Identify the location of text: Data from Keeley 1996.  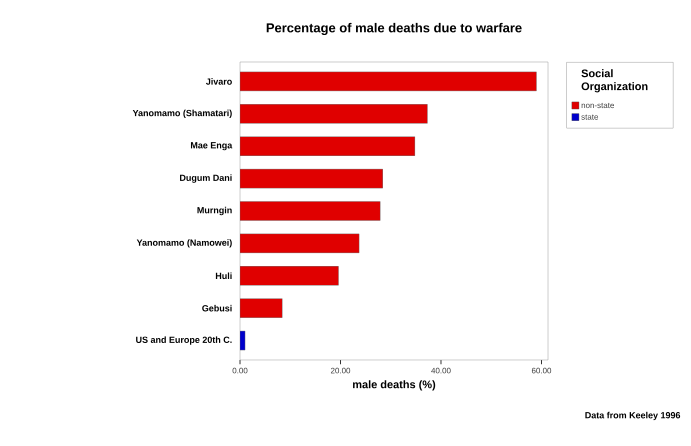
(632, 416).